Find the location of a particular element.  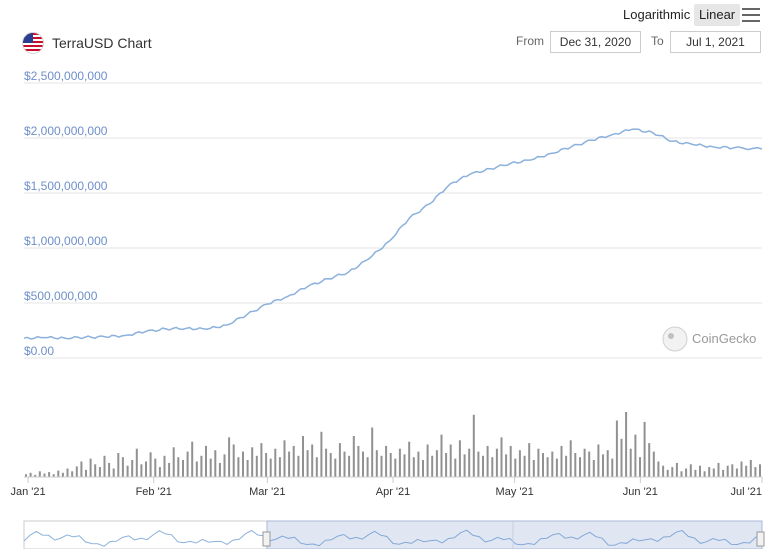

to-date-input is located at coordinates (715, 42).